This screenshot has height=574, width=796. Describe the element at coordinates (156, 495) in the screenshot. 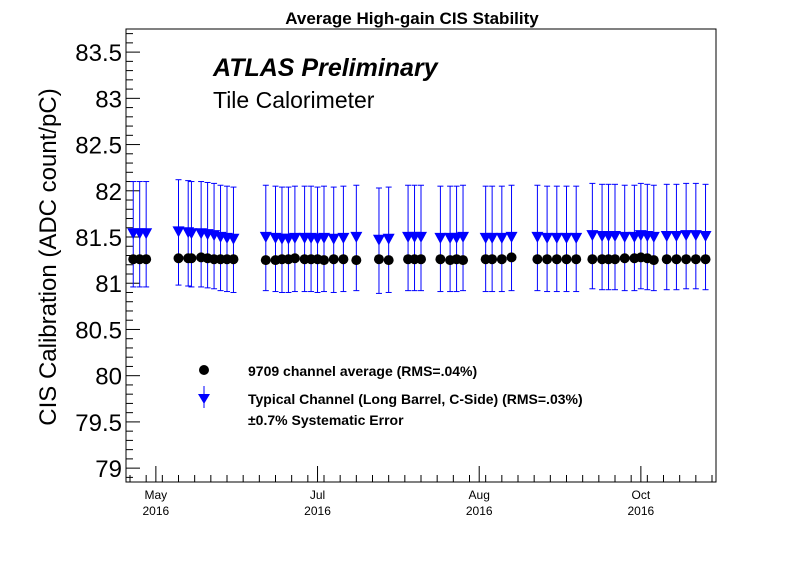

I see `x-tick-month-label: May` at that location.